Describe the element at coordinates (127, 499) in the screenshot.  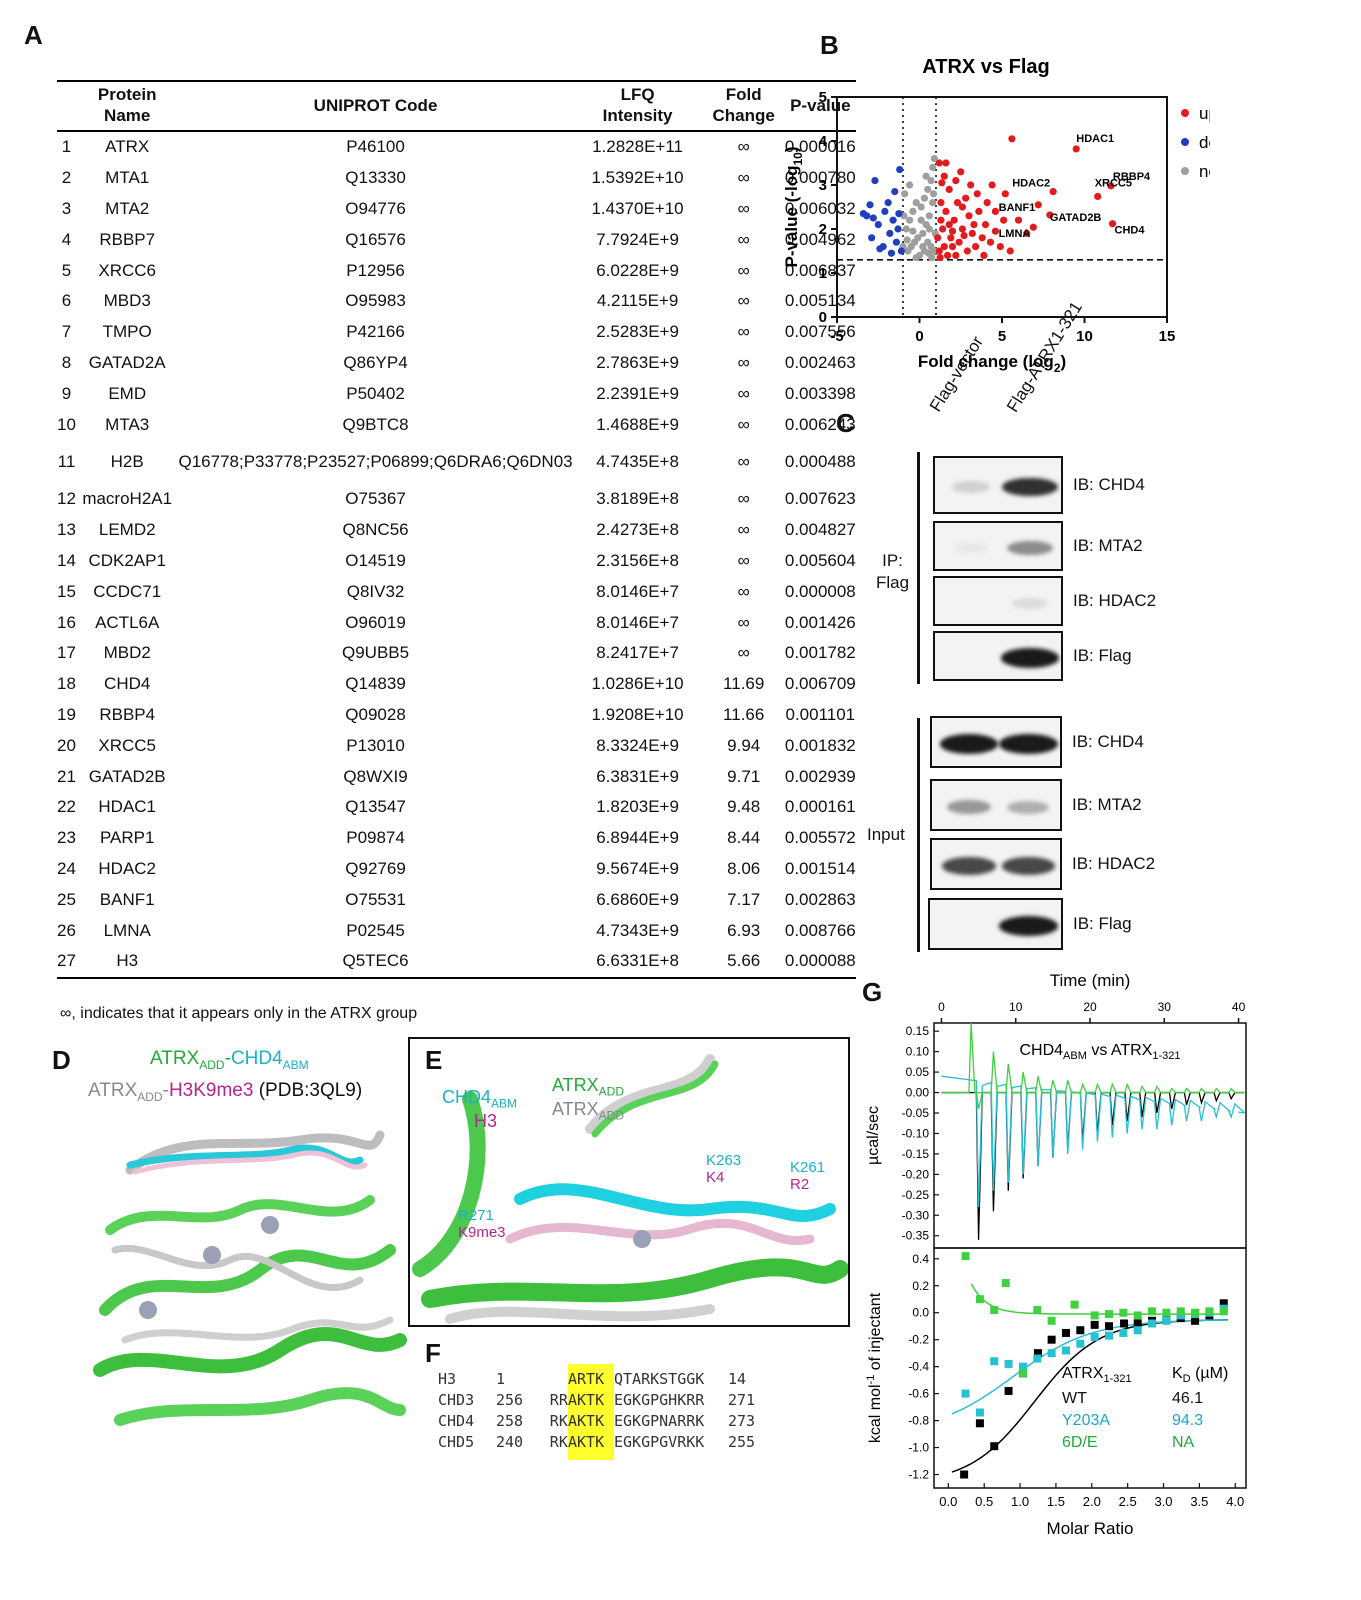
I see `table-cell: macroH2A1` at that location.